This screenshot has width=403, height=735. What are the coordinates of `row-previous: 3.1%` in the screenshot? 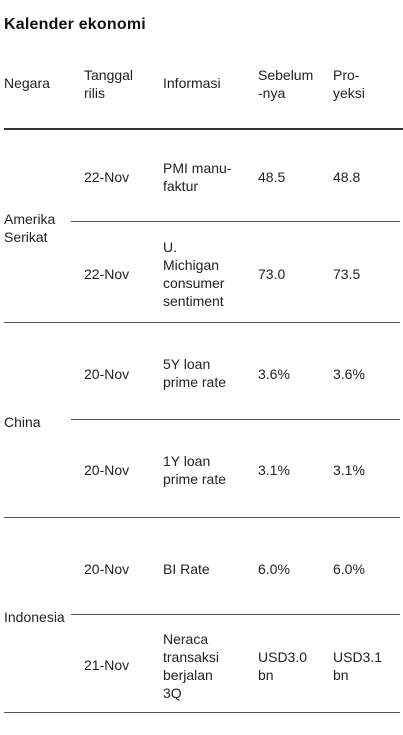 It's located at (274, 470).